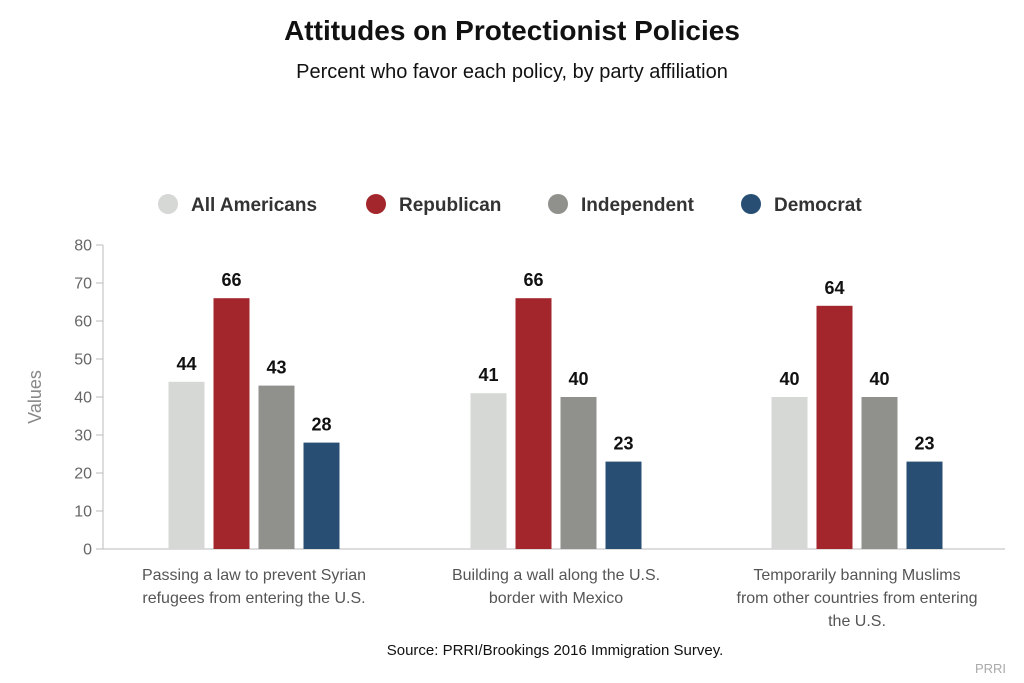  Describe the element at coordinates (488, 375) in the screenshot. I see `data-label: 41` at that location.